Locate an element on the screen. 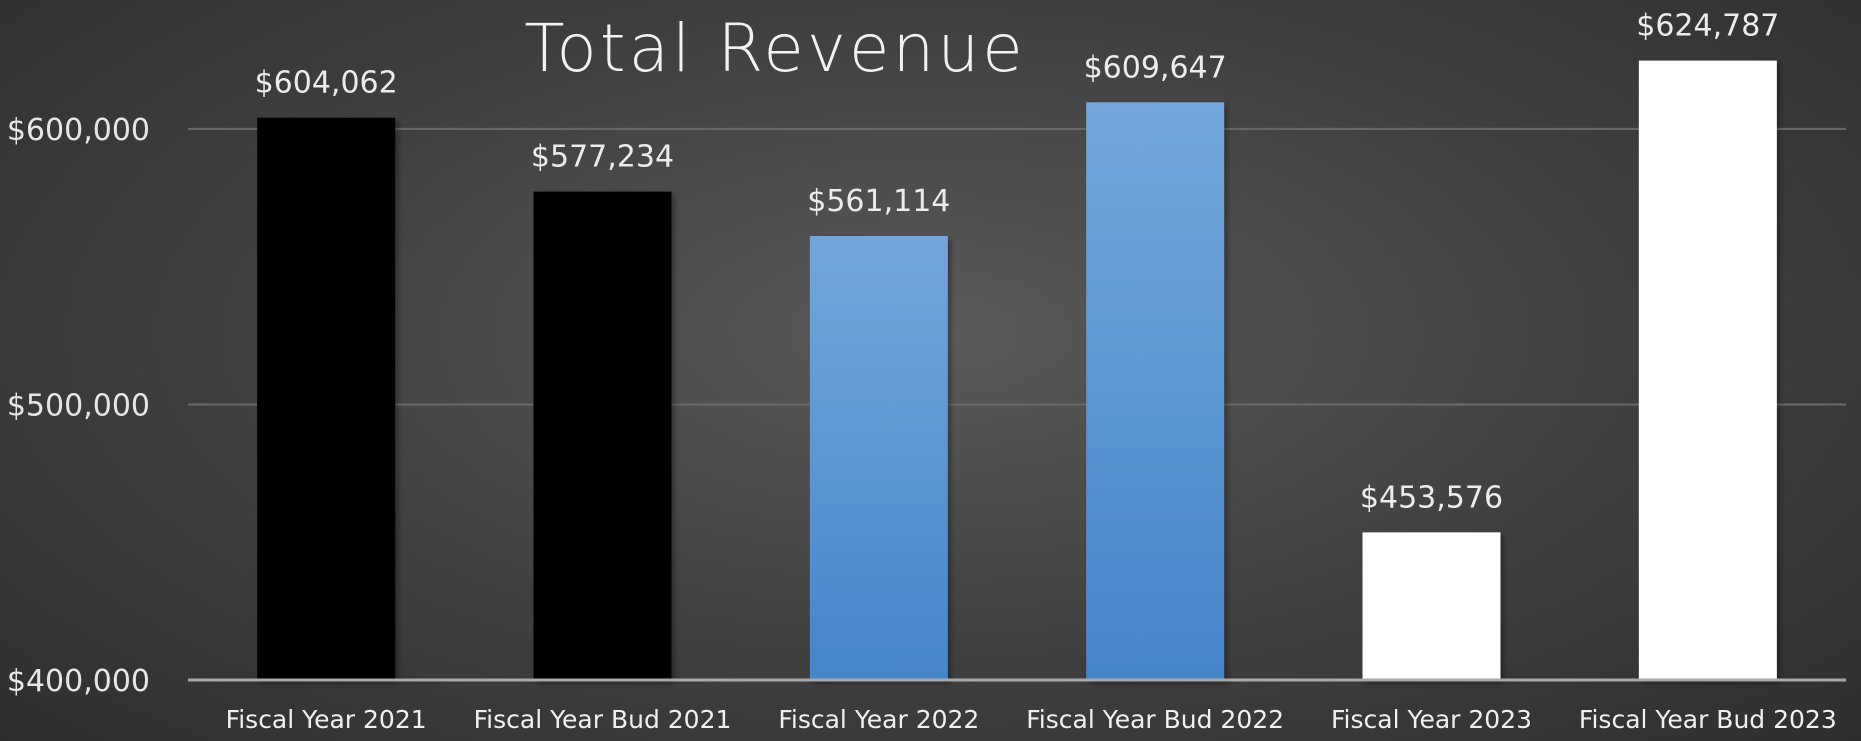 Image resolution: width=1861 pixels, height=741 pixels. y-axis: $400,000 $500,000 $600,000 is located at coordinates (78, 406).